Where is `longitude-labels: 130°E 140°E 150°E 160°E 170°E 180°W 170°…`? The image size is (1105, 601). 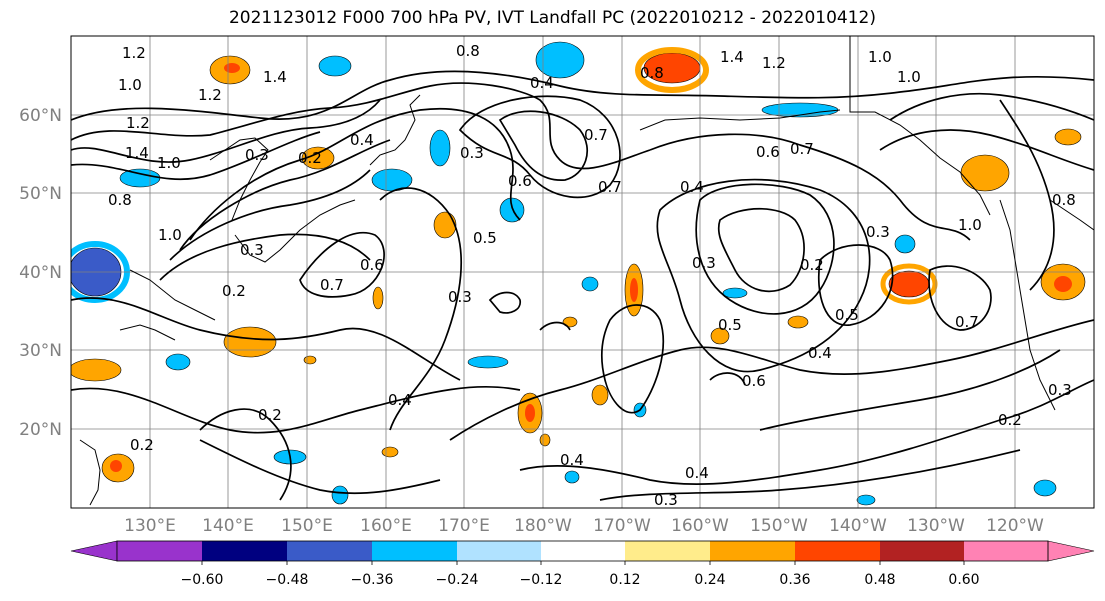 longitude-labels: 130°E 140°E 150°E 160°E 170°E 180°W 170°… is located at coordinates (584, 526).